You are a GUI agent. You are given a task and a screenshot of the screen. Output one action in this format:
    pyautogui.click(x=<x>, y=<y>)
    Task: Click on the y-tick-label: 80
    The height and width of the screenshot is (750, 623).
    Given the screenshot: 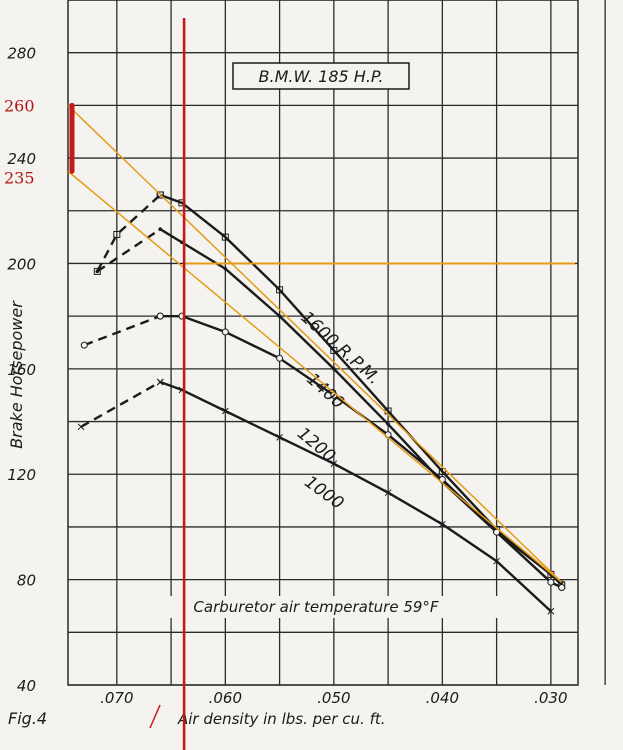 What is the action you would take?
    pyautogui.click(x=26, y=581)
    